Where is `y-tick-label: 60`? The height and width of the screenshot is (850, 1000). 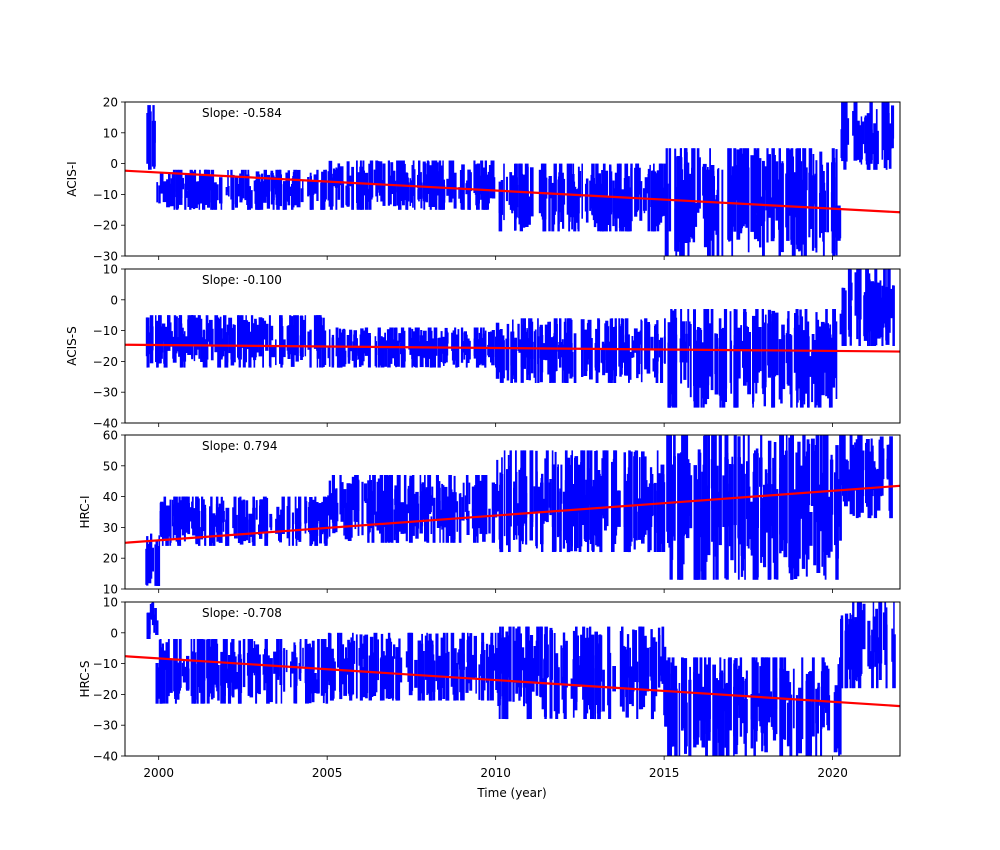
y-tick-label: 60 is located at coordinates (110, 436).